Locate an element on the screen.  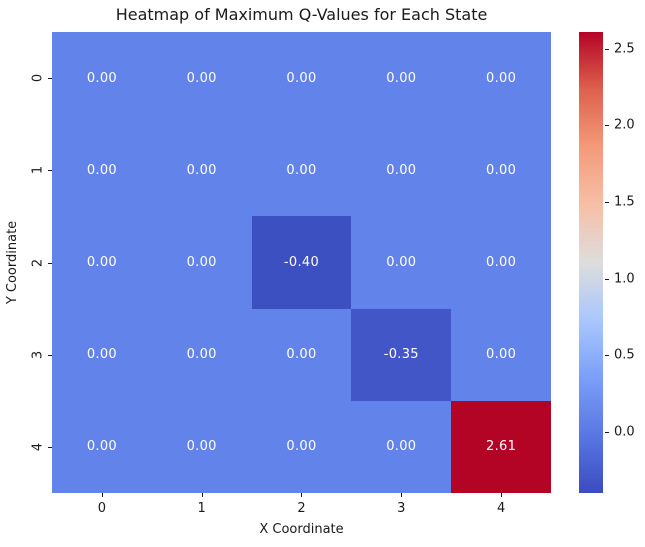
x-tick: 3 is located at coordinates (401, 506).